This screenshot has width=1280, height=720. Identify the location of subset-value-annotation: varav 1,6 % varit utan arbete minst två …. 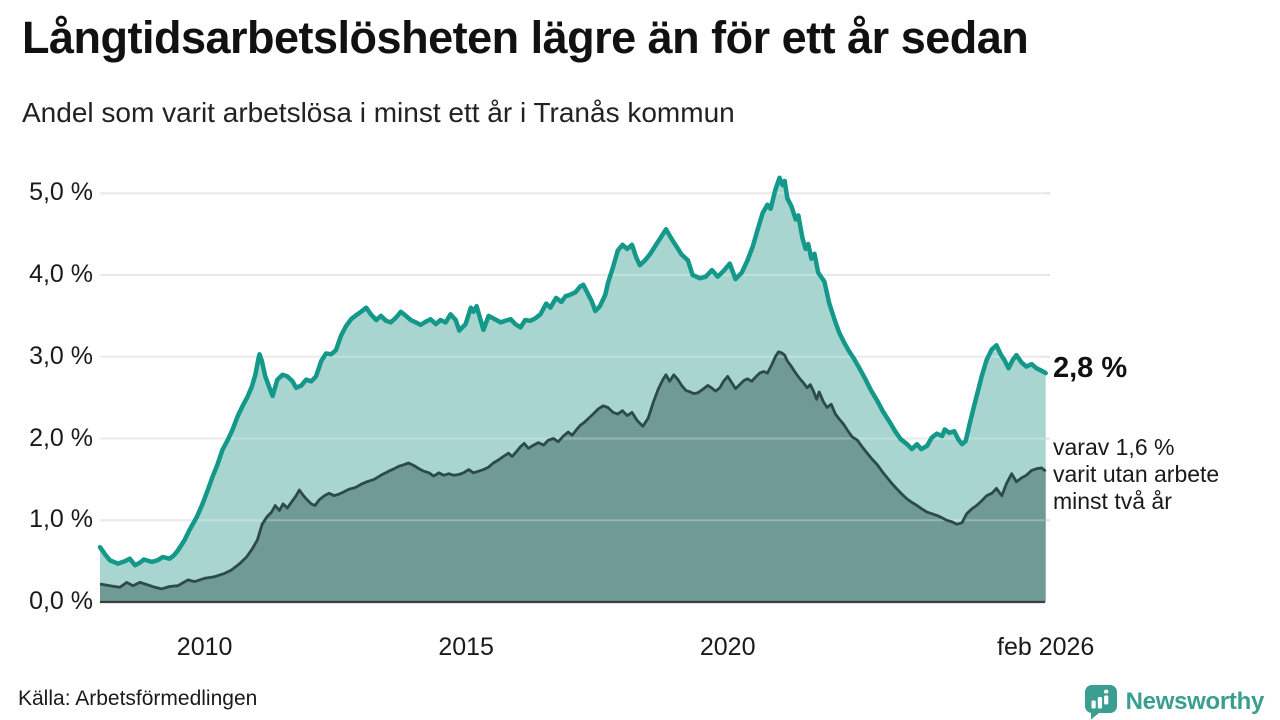
(1136, 474).